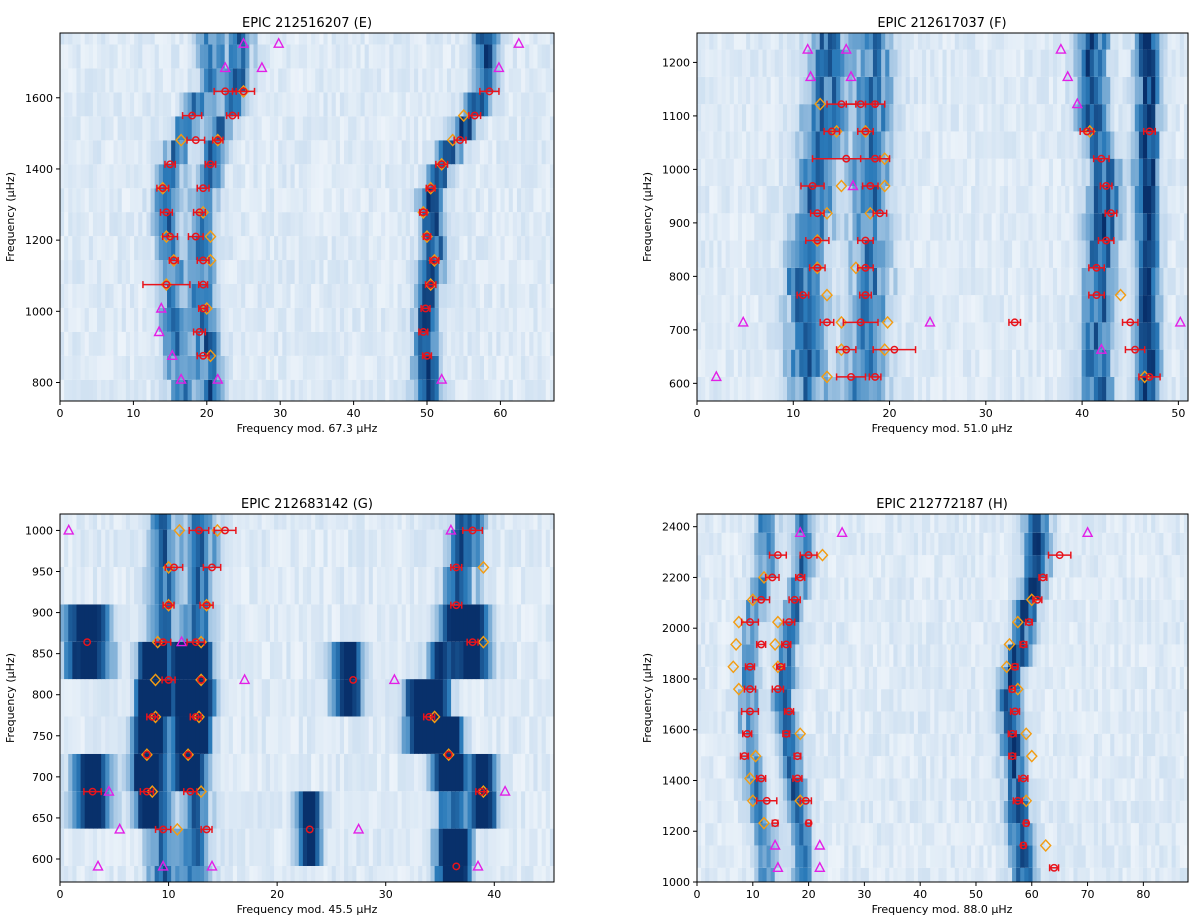 This screenshot has height=921, width=1200. I want to click on x-tick-label: 30, so click(280, 413).